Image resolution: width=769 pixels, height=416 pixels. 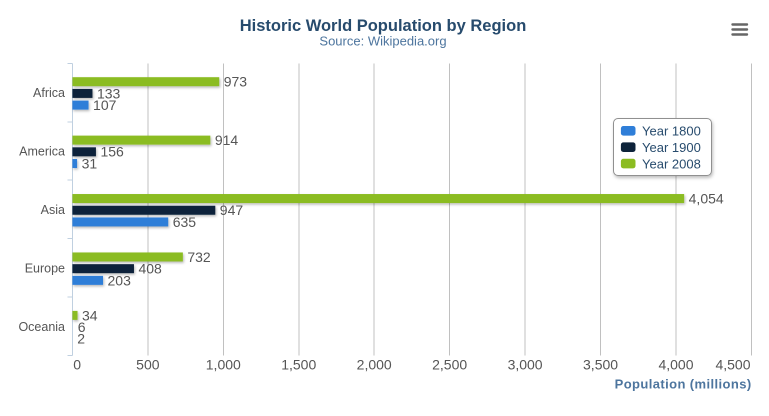 What do you see at coordinates (105, 105) in the screenshot?
I see `svg-text: 107` at bounding box center [105, 105].